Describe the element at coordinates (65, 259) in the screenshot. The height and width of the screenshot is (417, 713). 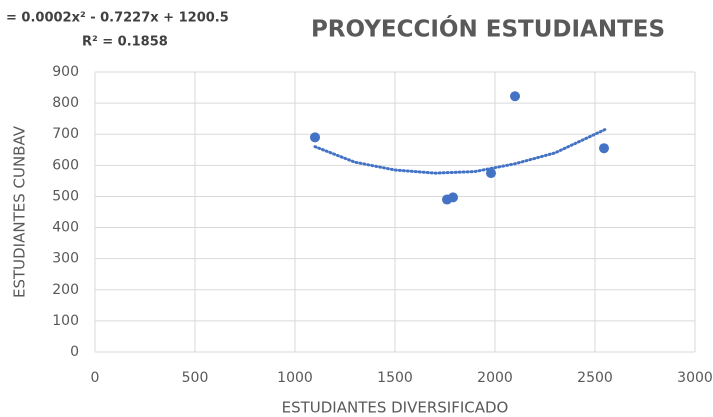
I see `y-tick-label: 300` at that location.